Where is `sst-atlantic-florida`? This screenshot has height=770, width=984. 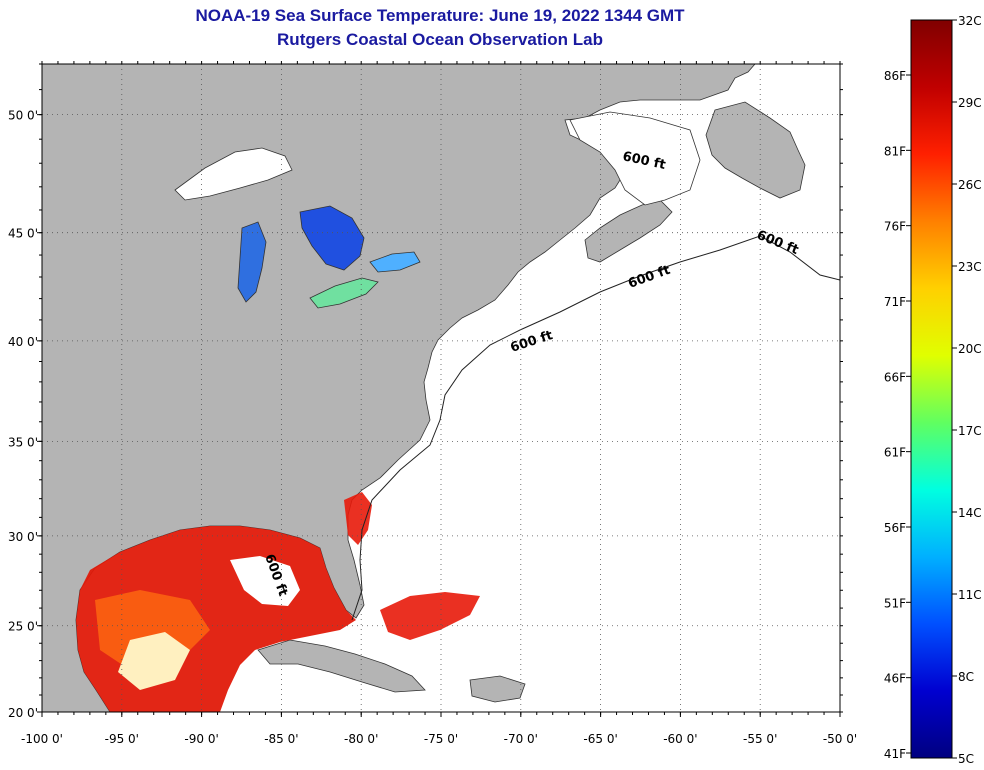
sst-atlantic-florida is located at coordinates (358, 518).